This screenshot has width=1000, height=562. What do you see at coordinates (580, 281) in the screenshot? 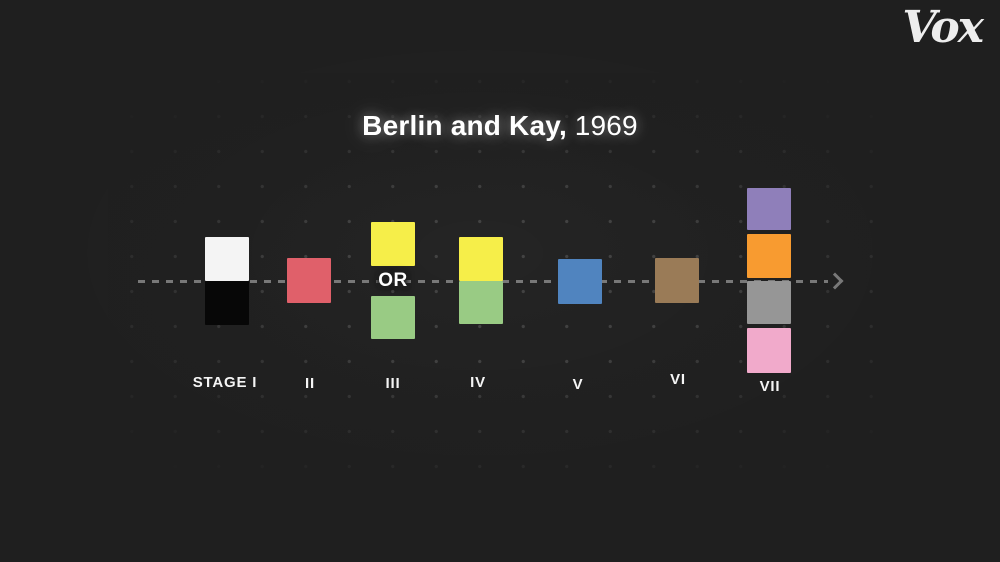
I see `blue-color-swatch` at bounding box center [580, 281].